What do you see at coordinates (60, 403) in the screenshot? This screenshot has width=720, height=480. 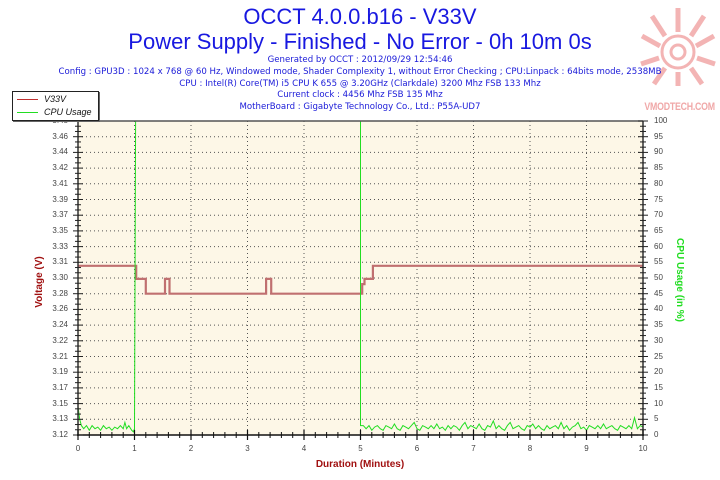 I see `left-tick-label: 3.15` at bounding box center [60, 403].